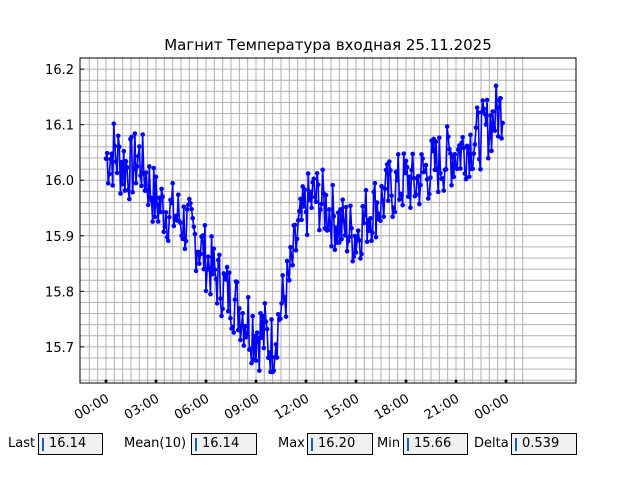 The height and width of the screenshot is (480, 640). Describe the element at coordinates (541, 443) in the screenshot. I see `stat-value-delta: 0.539` at that location.